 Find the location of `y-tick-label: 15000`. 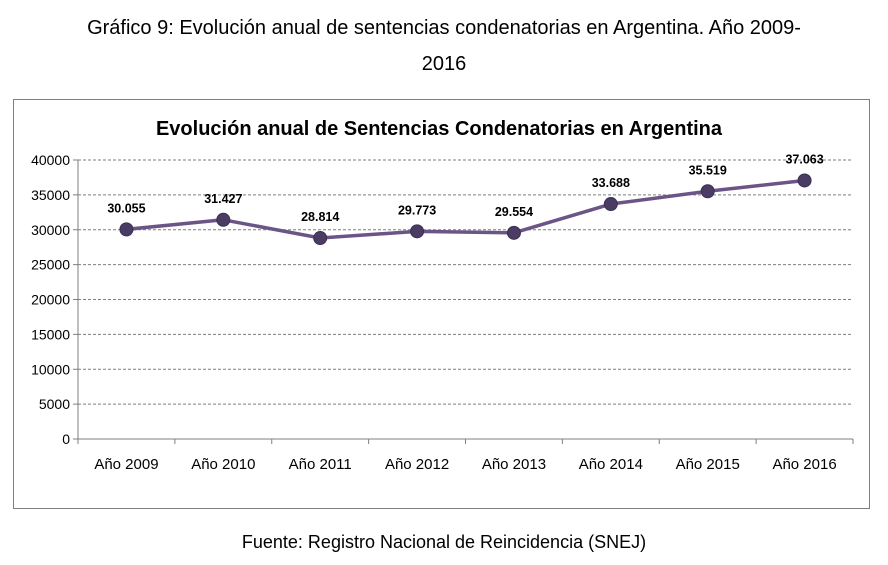

y-tick-label: 15000 is located at coordinates (50, 334).